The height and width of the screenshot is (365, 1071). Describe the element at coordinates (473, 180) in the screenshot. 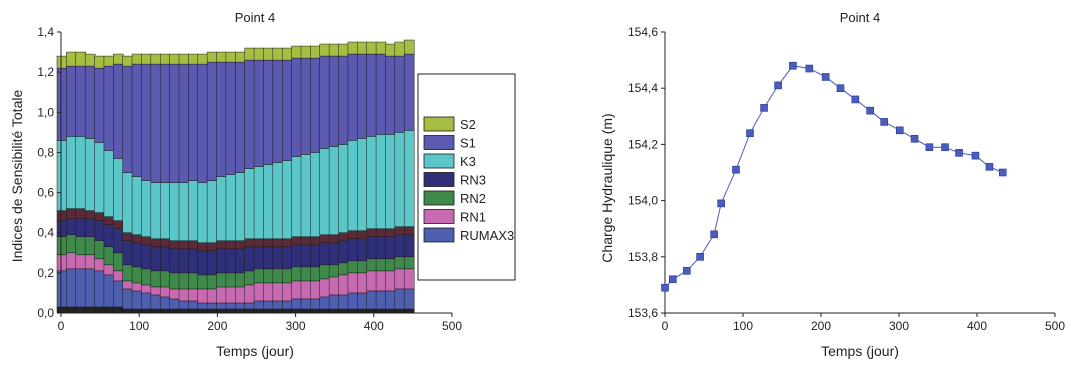

I see `legend-label: RN3` at that location.